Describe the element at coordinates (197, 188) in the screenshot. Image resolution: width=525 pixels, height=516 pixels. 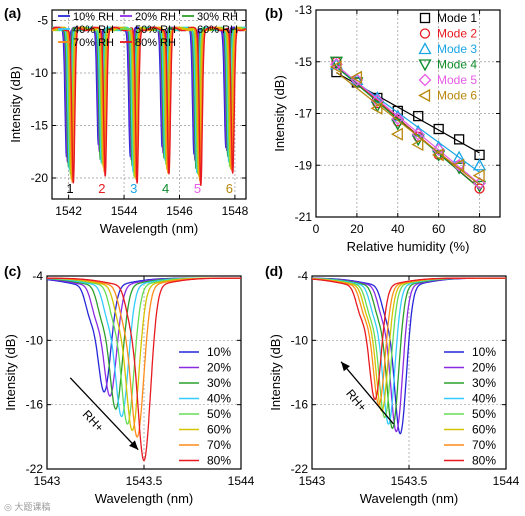
I see `mode-number-label: 5` at that location.